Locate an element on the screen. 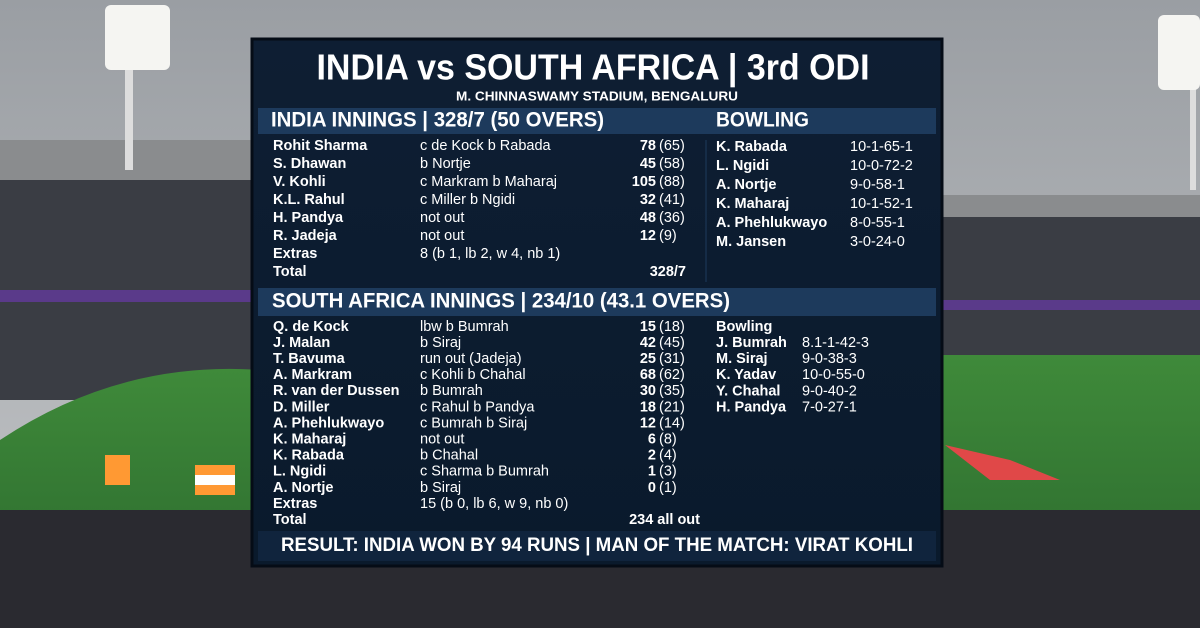  balls: (1) is located at coordinates (668, 488).